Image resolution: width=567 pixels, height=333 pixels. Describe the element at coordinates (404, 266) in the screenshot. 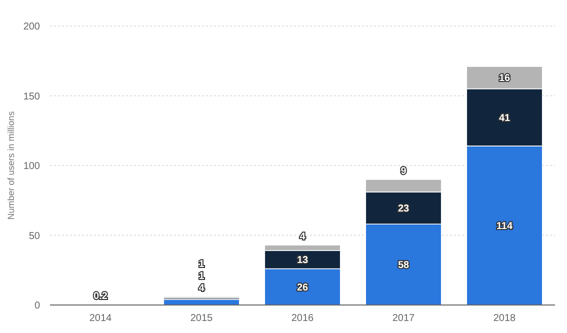

I see `data-label: 58` at that location.